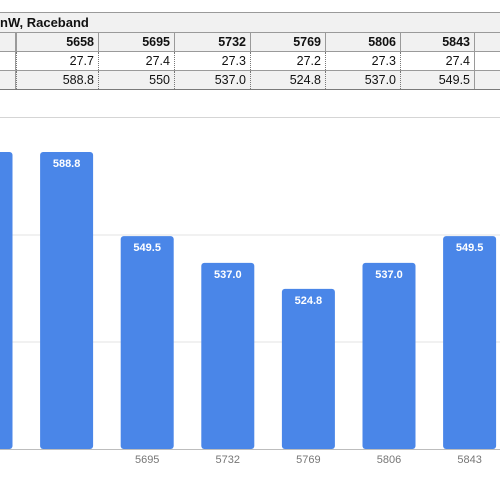 This screenshot has width=500, height=501. I want to click on table-cell: 524.8, so click(287, 80).